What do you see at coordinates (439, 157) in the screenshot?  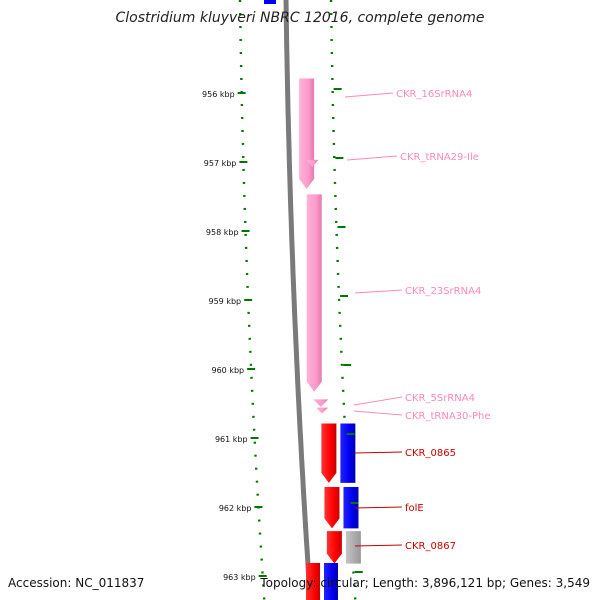 I see `label-CKR_tRNA29-Ile: CKR_tRNA29-Ile` at bounding box center [439, 157].